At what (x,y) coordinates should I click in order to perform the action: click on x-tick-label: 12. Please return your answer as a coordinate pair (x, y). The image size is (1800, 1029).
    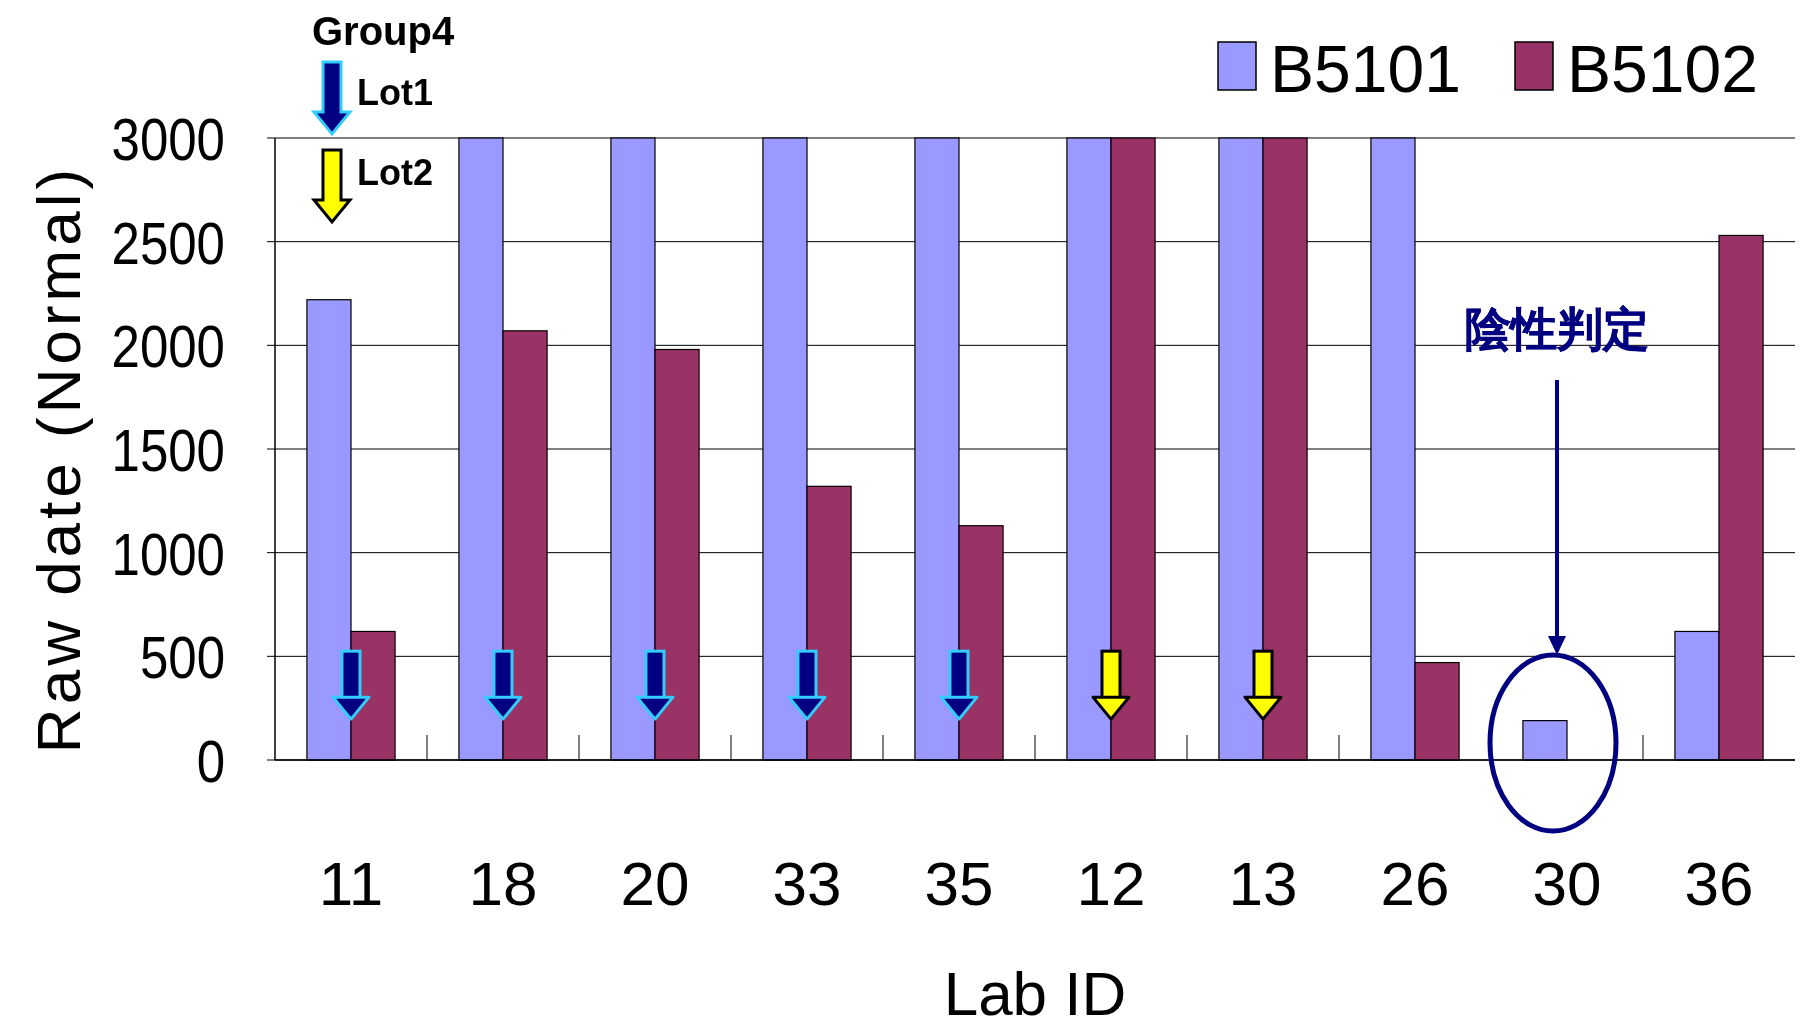
    Looking at the image, I should click on (1111, 883).